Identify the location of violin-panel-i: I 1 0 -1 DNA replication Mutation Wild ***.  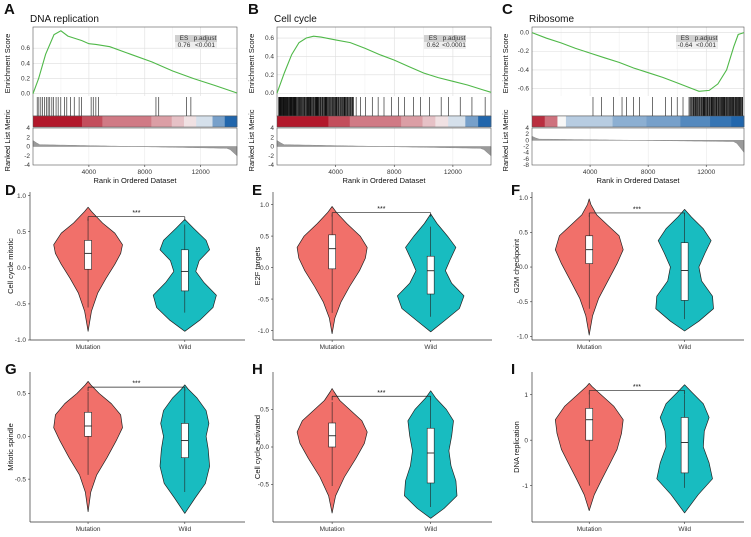
(627, 447).